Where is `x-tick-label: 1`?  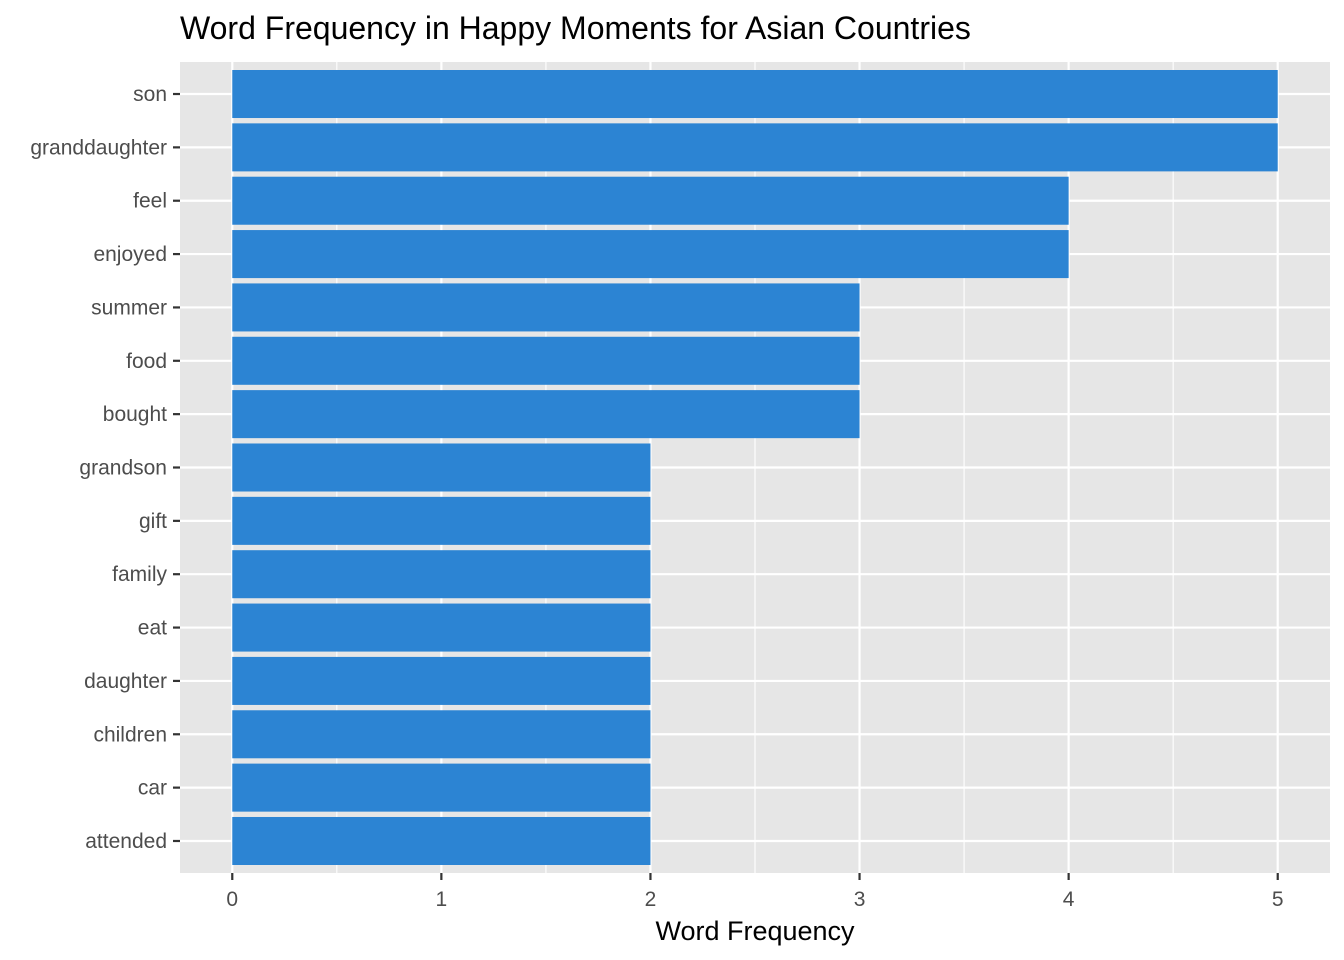 x-tick-label: 1 is located at coordinates (442, 899).